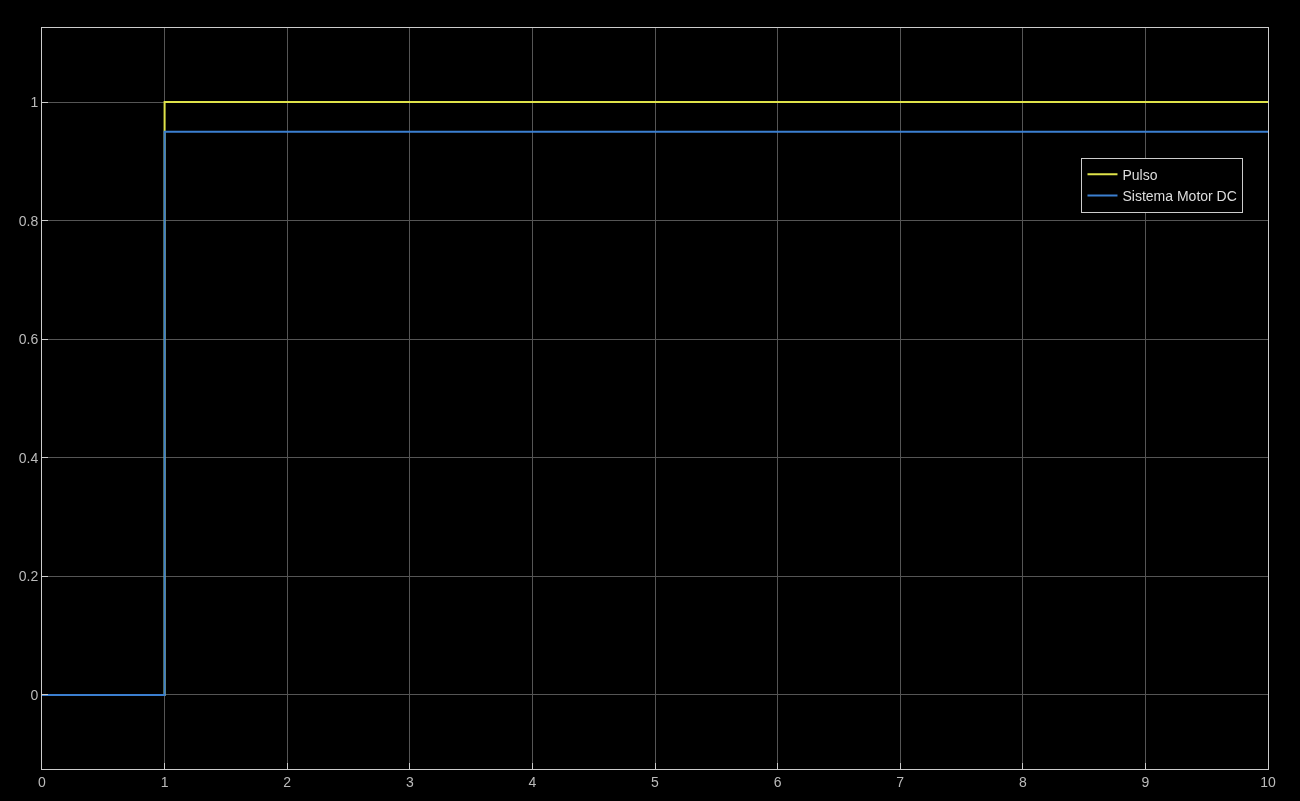 The width and height of the screenshot is (1300, 801). What do you see at coordinates (532, 781) in the screenshot?
I see `x-tick-label: 4` at bounding box center [532, 781].